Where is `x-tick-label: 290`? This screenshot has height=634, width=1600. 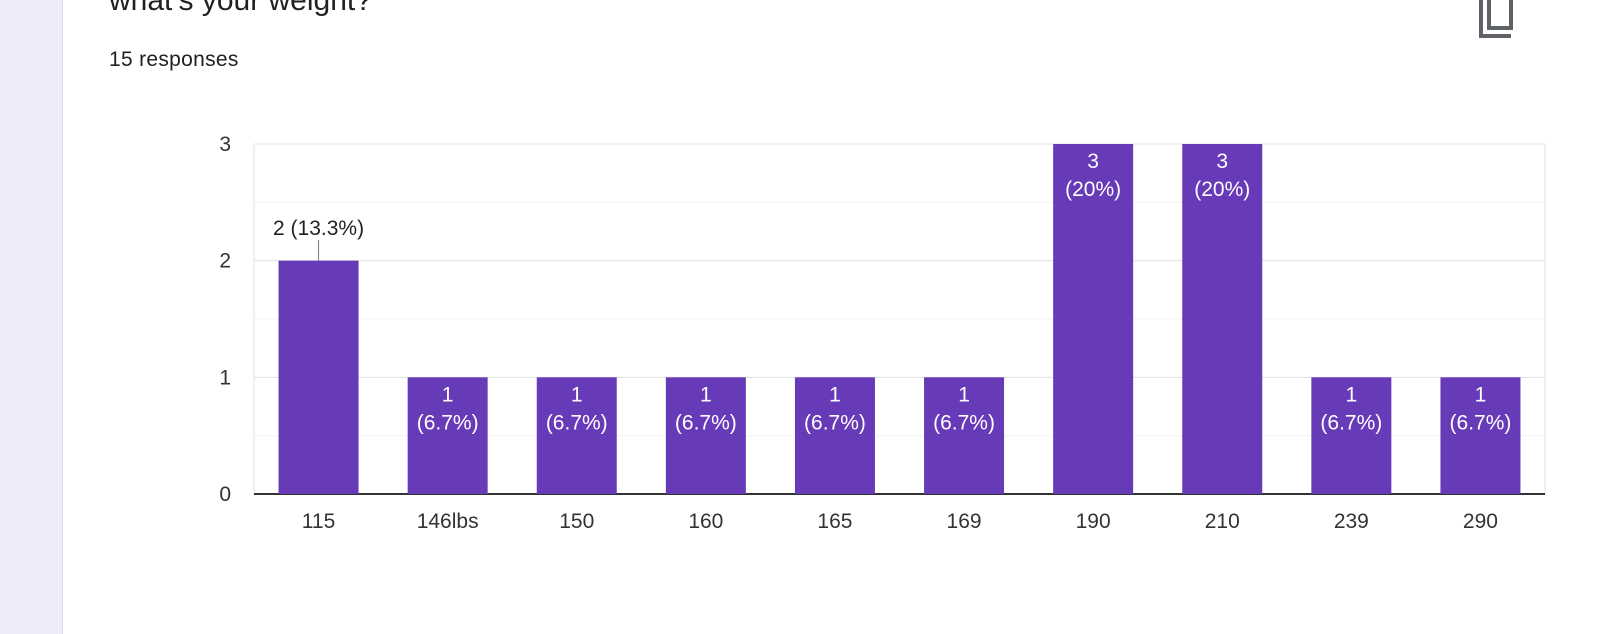
x-tick-label: 290 is located at coordinates (1480, 521).